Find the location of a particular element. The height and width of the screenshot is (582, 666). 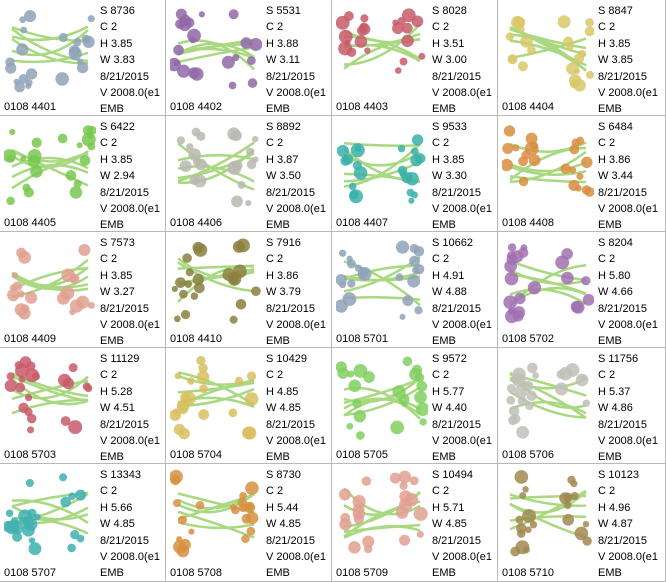

design-info-s: S 8028 is located at coordinates (449, 11).